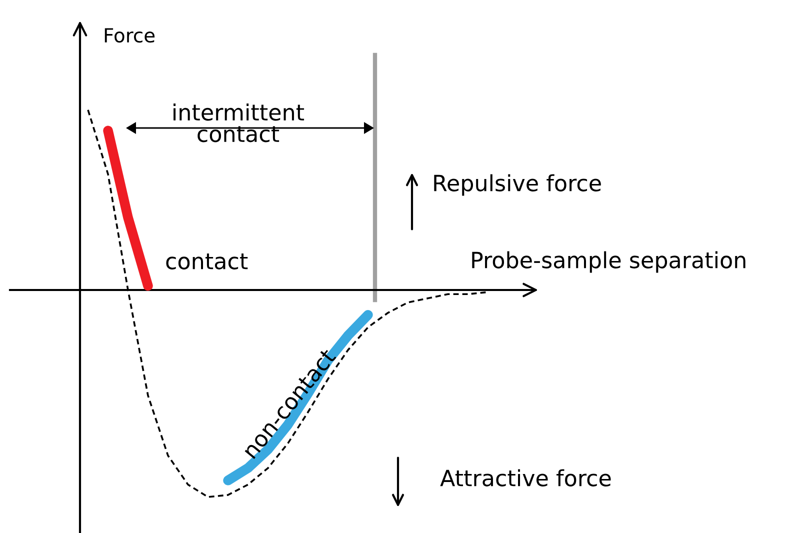  Describe the element at coordinates (129, 35) in the screenshot. I see `y-axis-title: Force` at that location.